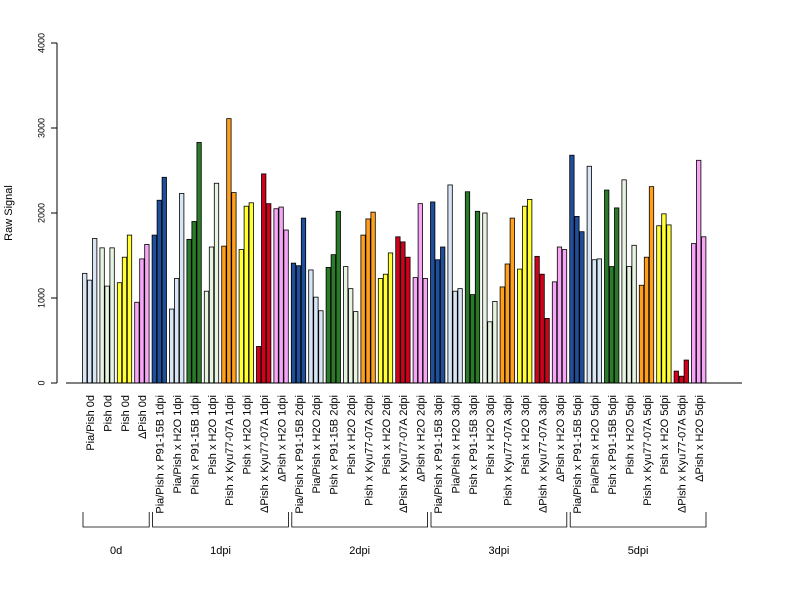 The image size is (800, 600). Describe the element at coordinates (499, 551) in the screenshot. I see `group-label: 3dpi` at that location.